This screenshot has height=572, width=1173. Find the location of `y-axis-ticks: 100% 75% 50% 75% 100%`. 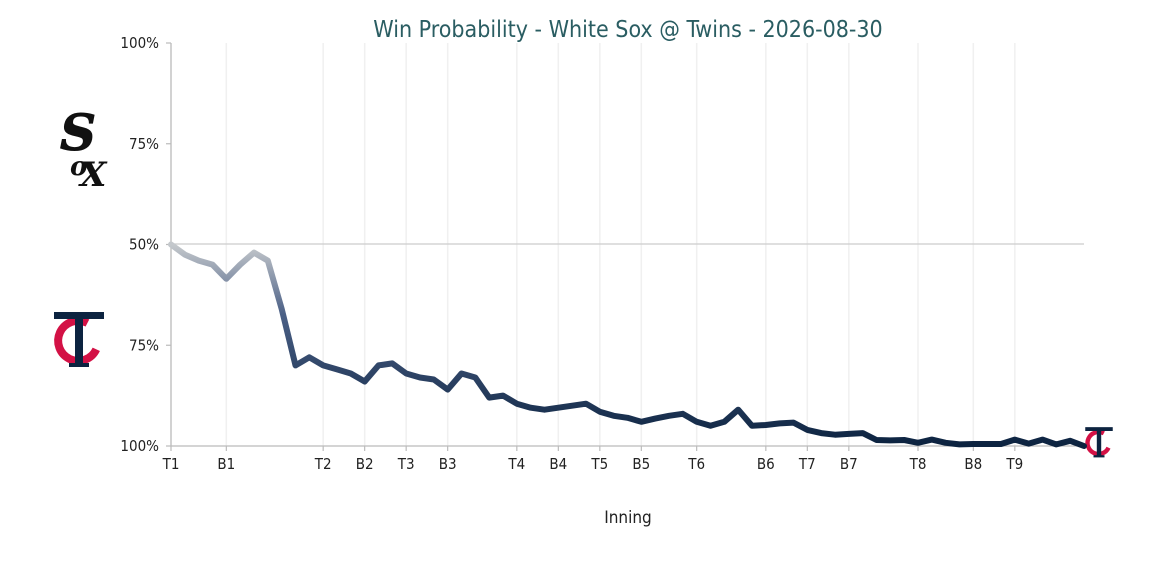

y-axis-ticks: 100% 75% 50% 75% 100% is located at coordinates (145, 244).